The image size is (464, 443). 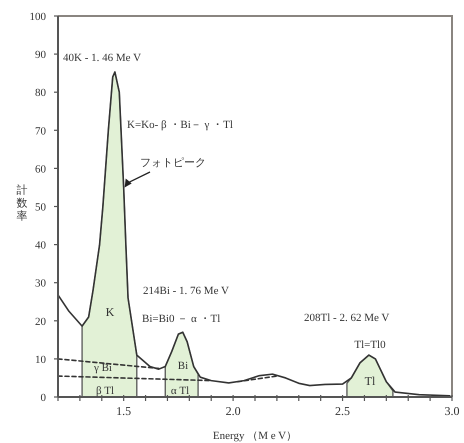 What do you see at coordinates (40, 322) in the screenshot?
I see `y-tick-label: 20` at bounding box center [40, 322].